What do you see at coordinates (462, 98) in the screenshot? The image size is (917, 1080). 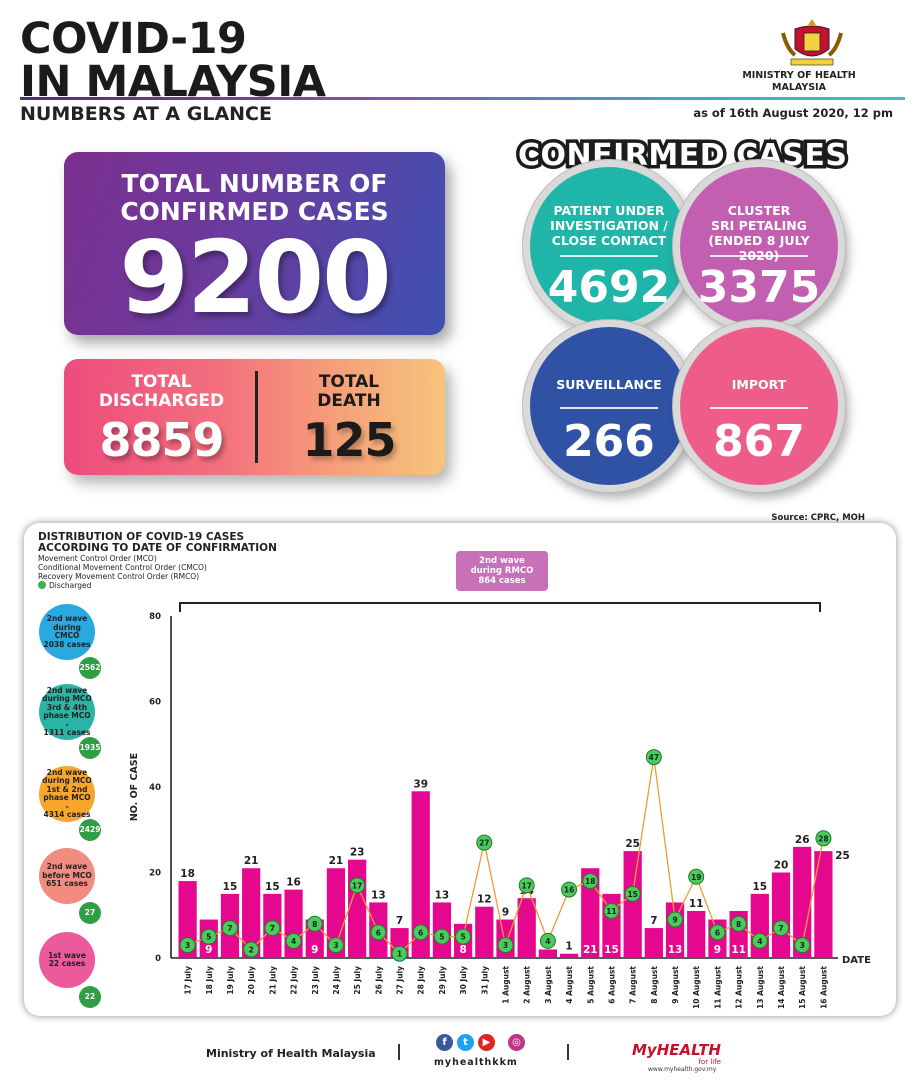 I see `header-divider` at bounding box center [462, 98].